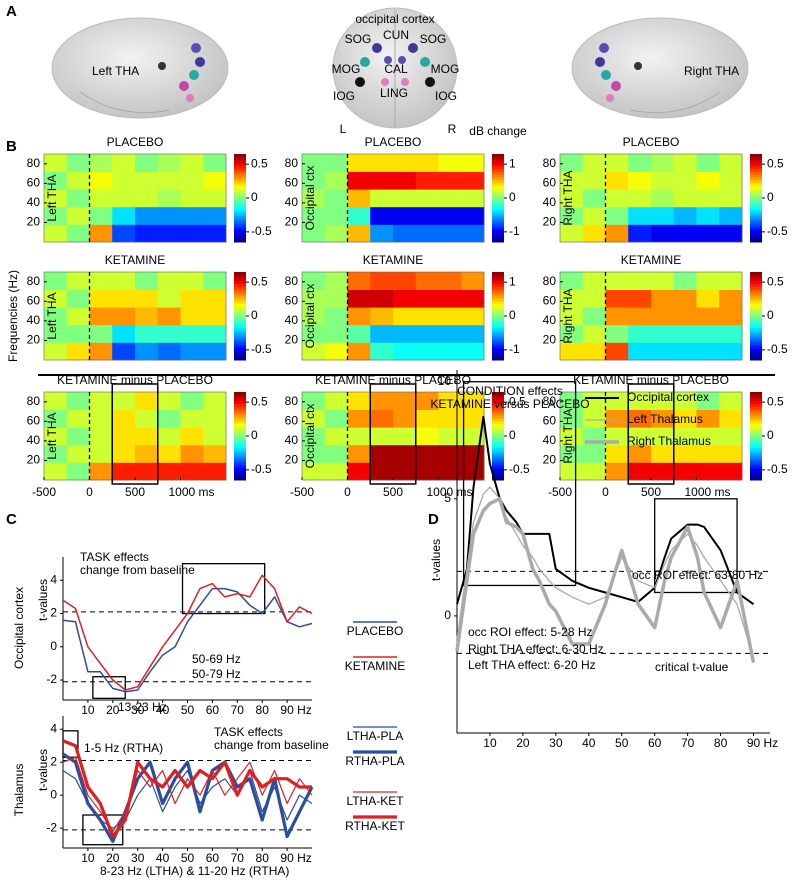  I want to click on x-tick-label: 30, so click(556, 743).